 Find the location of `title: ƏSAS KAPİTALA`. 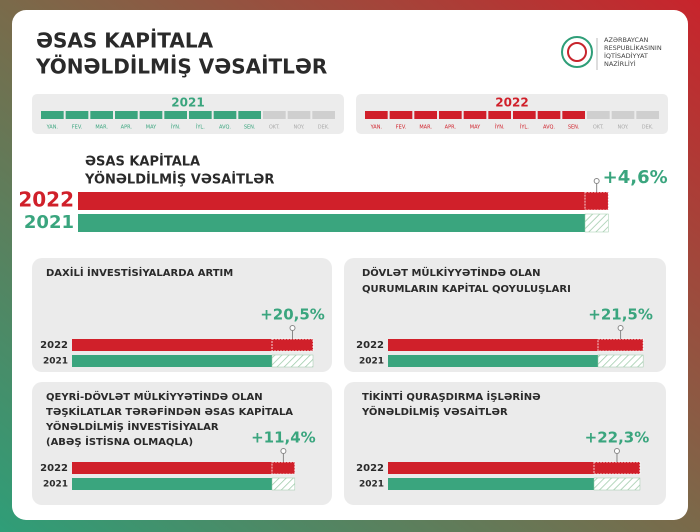

title: ƏSAS KAPİTALA is located at coordinates (125, 41).